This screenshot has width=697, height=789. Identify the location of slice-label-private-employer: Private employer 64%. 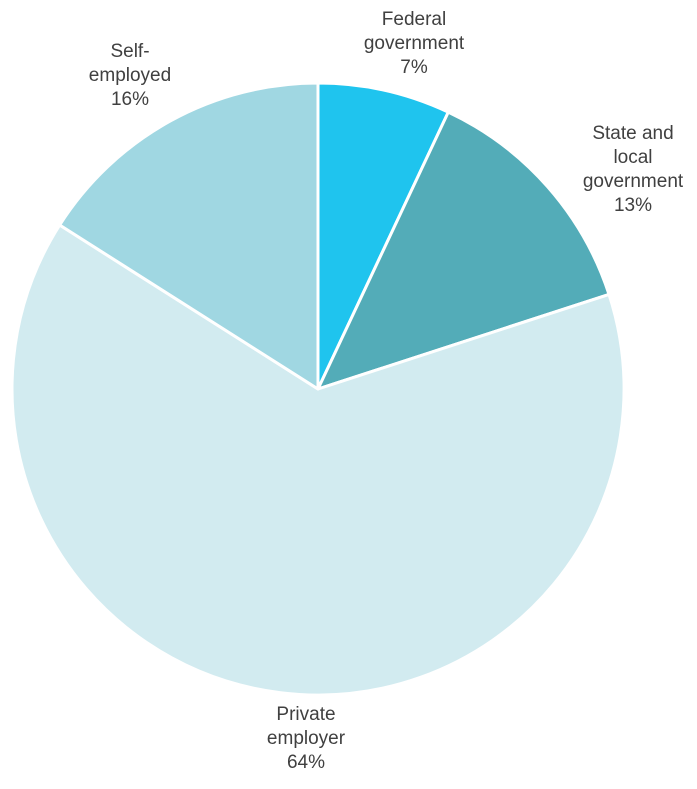
(306, 738).